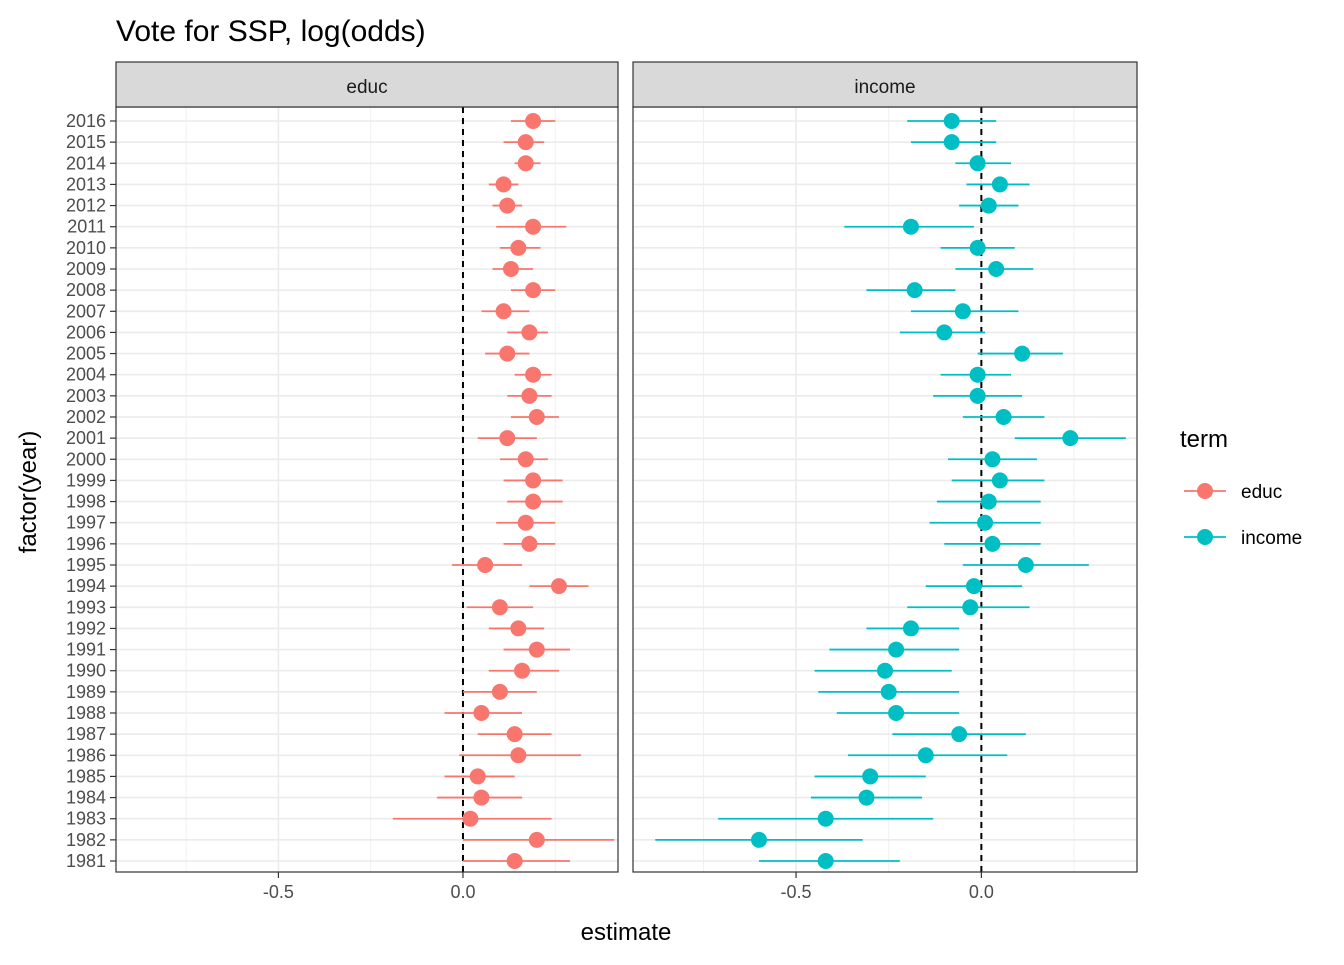 The width and height of the screenshot is (1344, 965). I want to click on y-tick-label-2009: 2009, so click(86, 269).